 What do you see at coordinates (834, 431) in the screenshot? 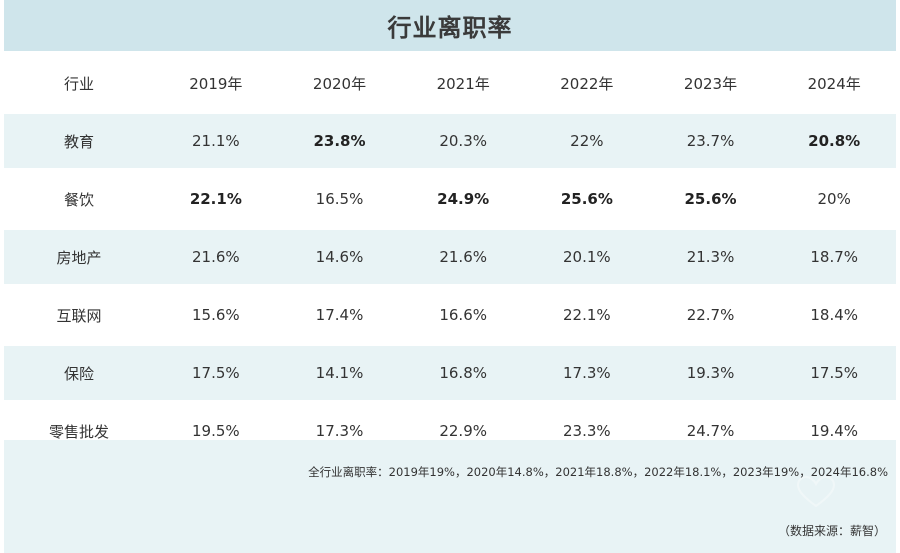
I see `rate-cell: 19.4%` at bounding box center [834, 431].